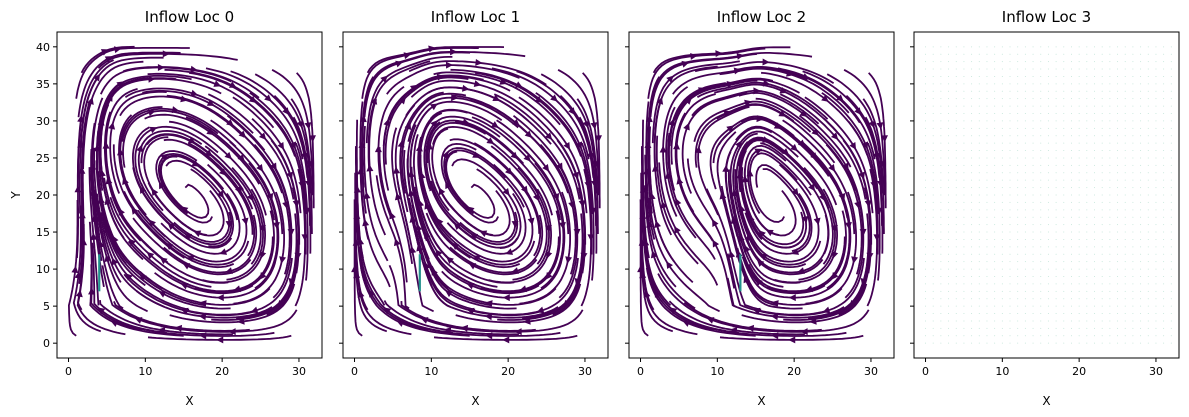 Image resolution: width=1189 pixels, height=417 pixels. Describe the element at coordinates (46, 306) in the screenshot. I see `y-tick-label: 5` at that location.